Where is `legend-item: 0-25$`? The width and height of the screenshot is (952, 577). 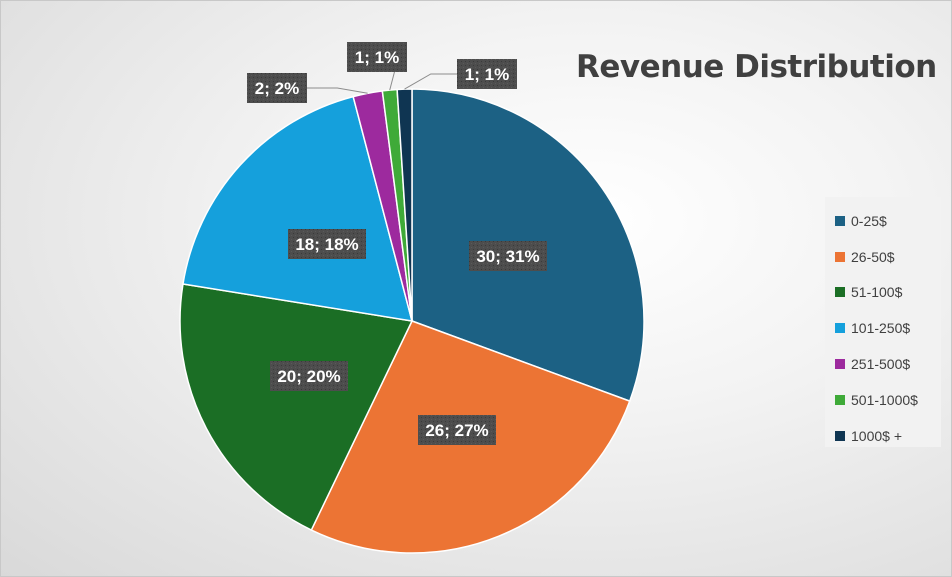 legend-item: 0-25$ is located at coordinates (888, 221).